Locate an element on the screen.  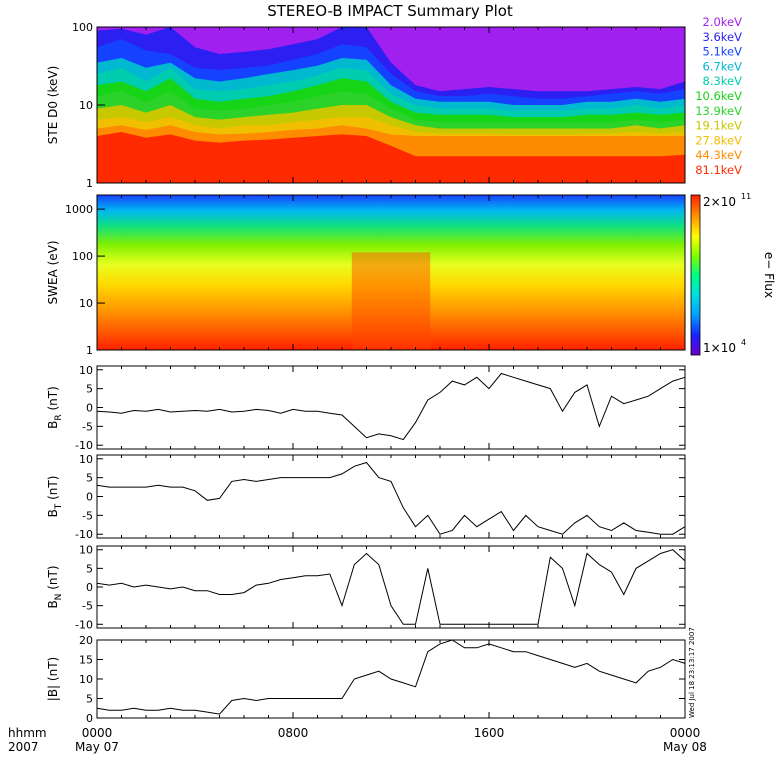
swea-spectrogram is located at coordinates (391, 272).